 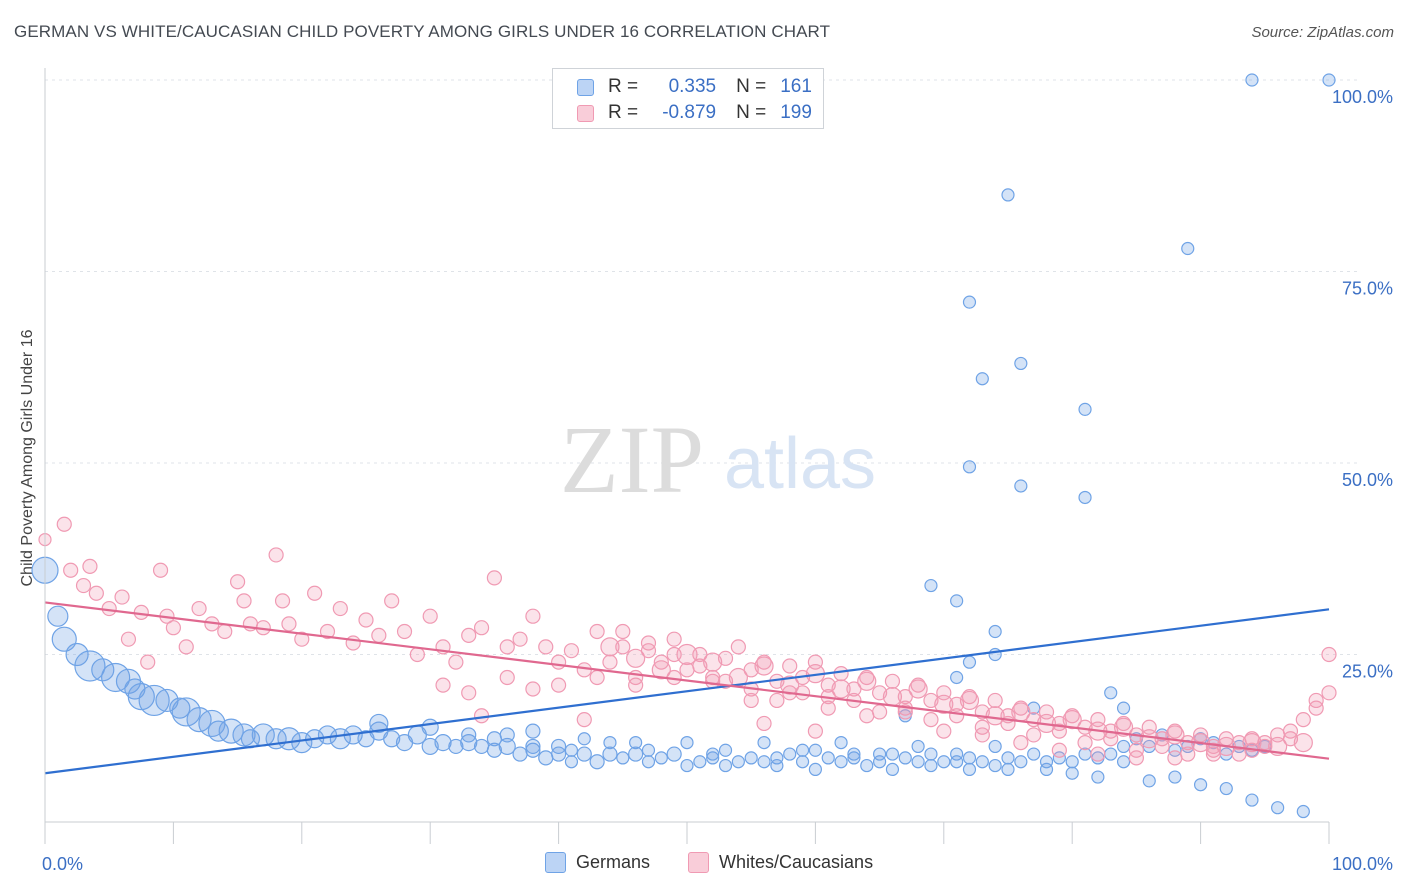 What do you see at coordinates (585, 87) in the screenshot?
I see `legend-swatch-germans` at bounding box center [585, 87].